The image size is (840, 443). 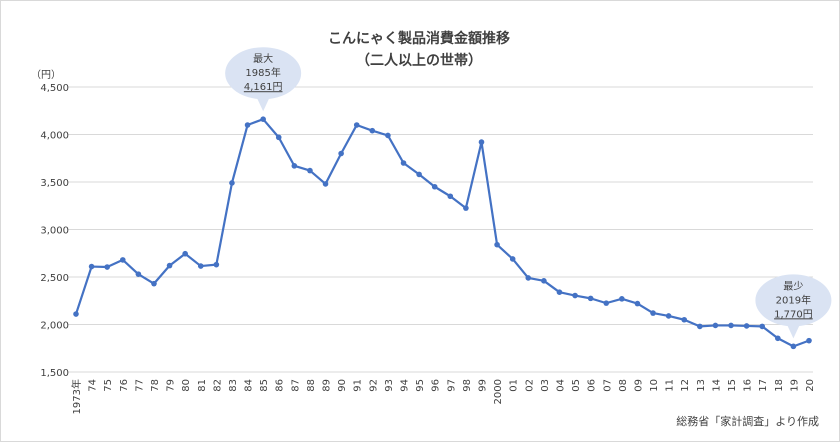 I want to click on x-tick-label: 15, so click(x=732, y=385).